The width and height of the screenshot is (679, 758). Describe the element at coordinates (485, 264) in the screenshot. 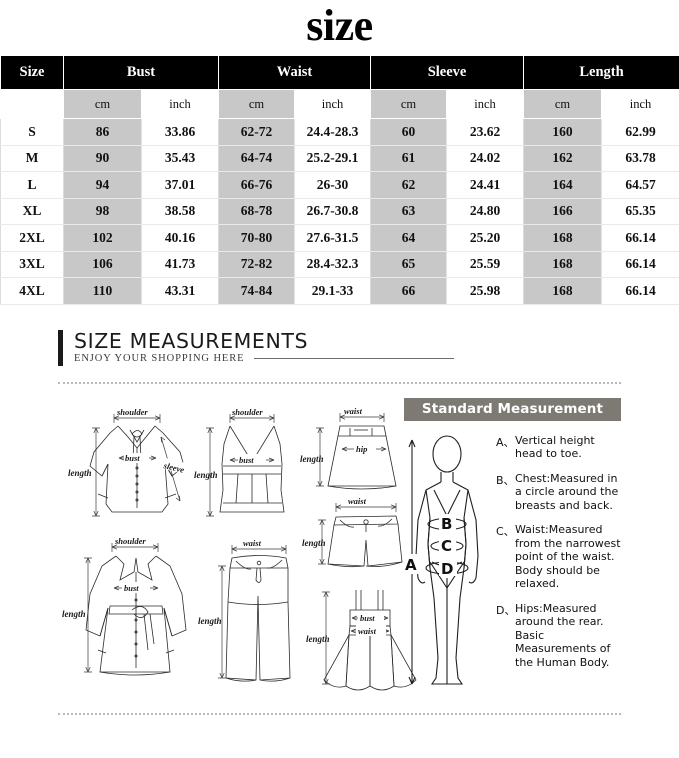

I see `cell-sleeve-inch: 25.59` at that location.